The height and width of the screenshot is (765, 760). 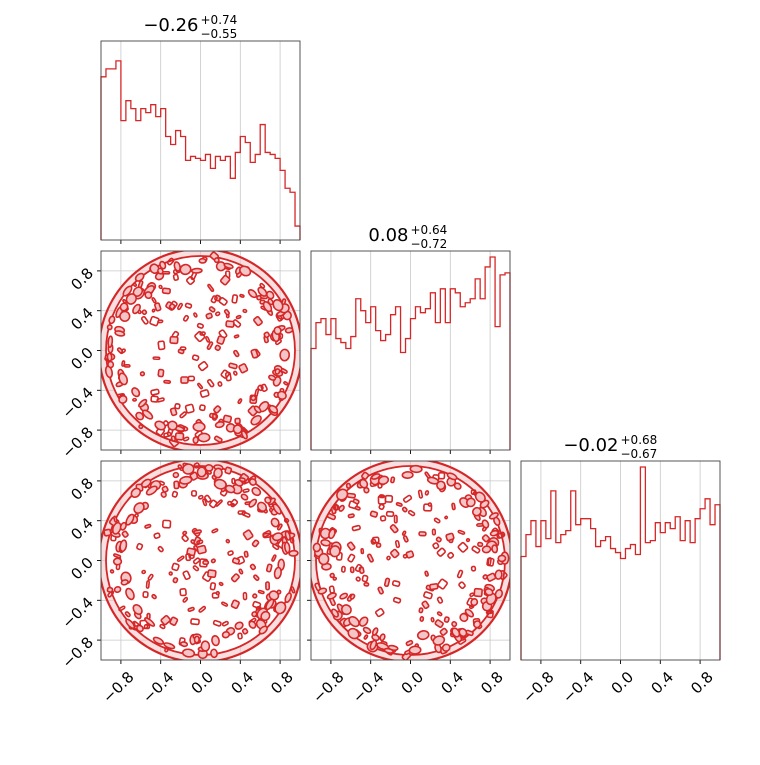 What do you see at coordinates (623, 683) in the screenshot?
I see `x-tick-label: 0.0` at bounding box center [623, 683].